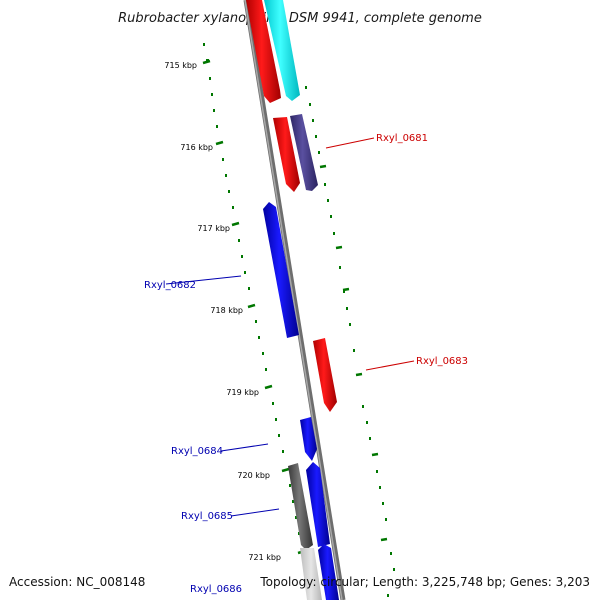  I want to click on ruler-major-ticks, so click(254, 307).